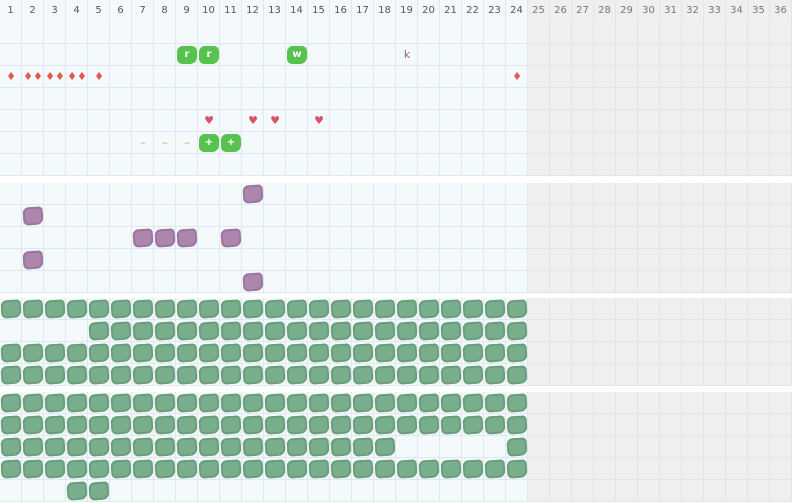 The height and width of the screenshot is (503, 792). What do you see at coordinates (209, 55) in the screenshot?
I see `r-piece-2: r` at bounding box center [209, 55].